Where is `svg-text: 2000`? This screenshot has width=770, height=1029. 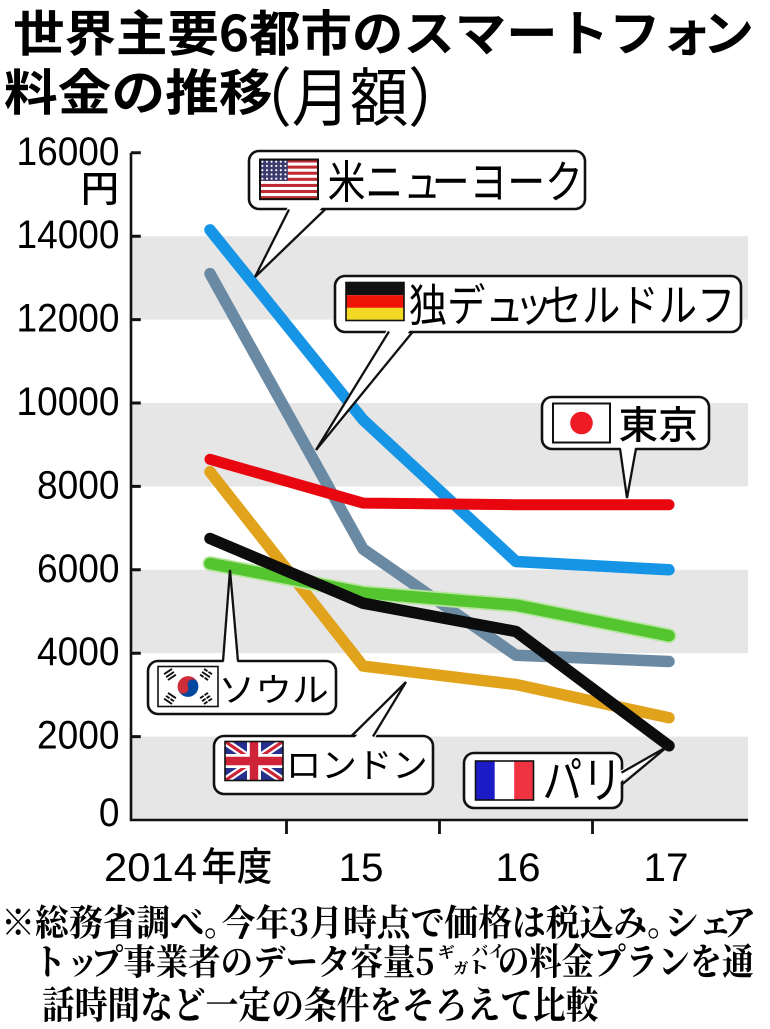
svg-text: 2000 is located at coordinates (78, 736).